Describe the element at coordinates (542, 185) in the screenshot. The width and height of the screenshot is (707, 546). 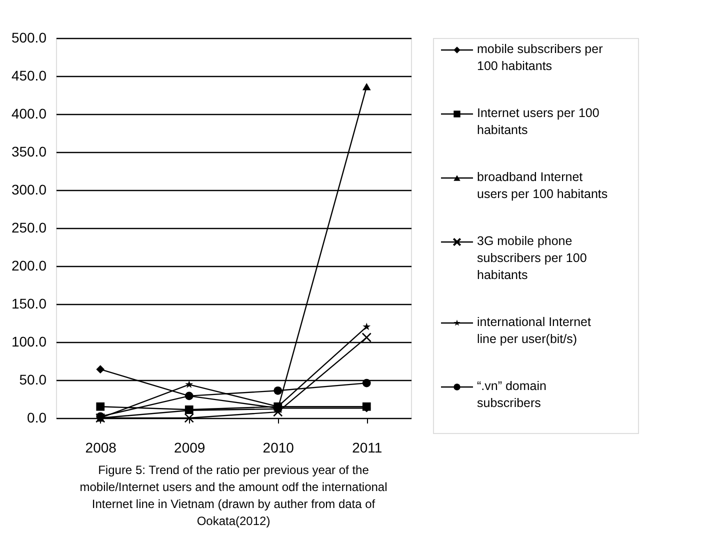
I see `legend-label: broadband Internet users per 100 habitants` at that location.